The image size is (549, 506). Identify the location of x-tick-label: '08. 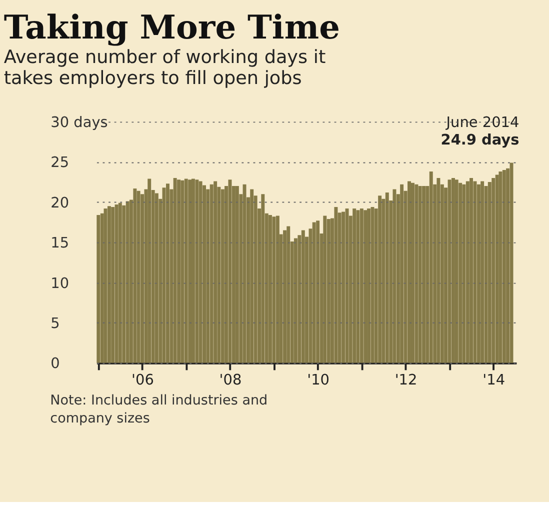
(230, 380).